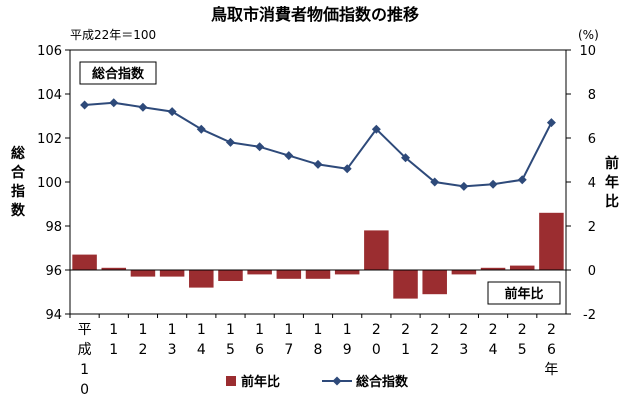  What do you see at coordinates (587, 51) in the screenshot?
I see `right-tick-label: 10` at bounding box center [587, 51].